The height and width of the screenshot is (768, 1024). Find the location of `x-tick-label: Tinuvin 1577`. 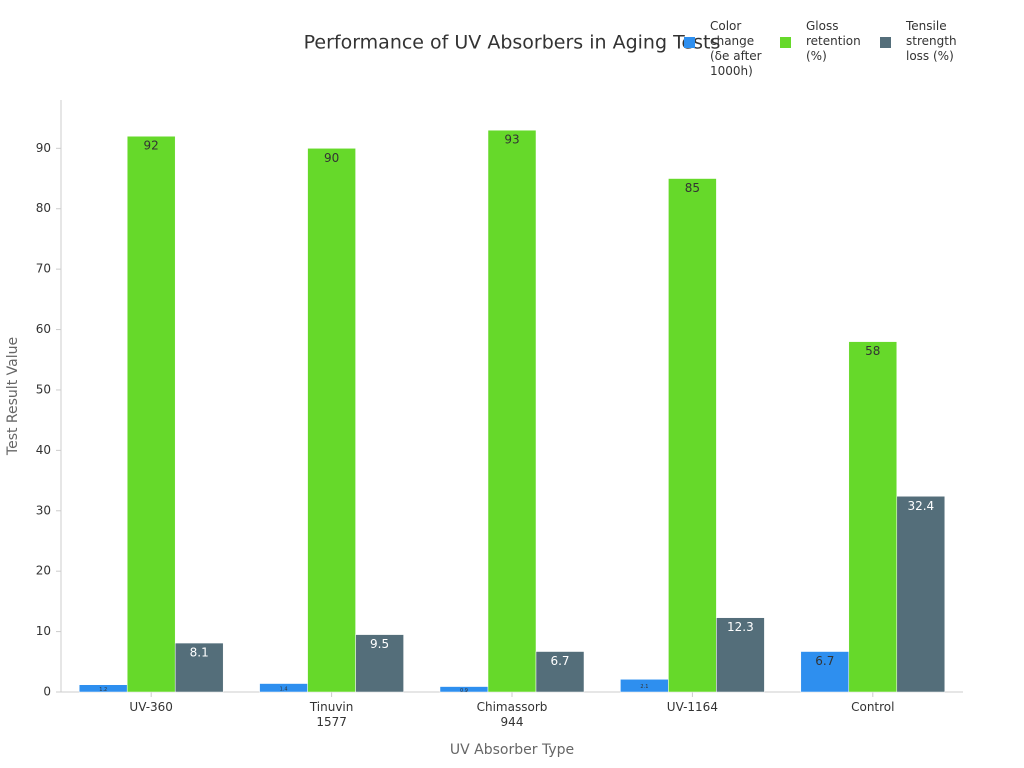

x-tick-label: Tinuvin 1577 is located at coordinates (331, 714).